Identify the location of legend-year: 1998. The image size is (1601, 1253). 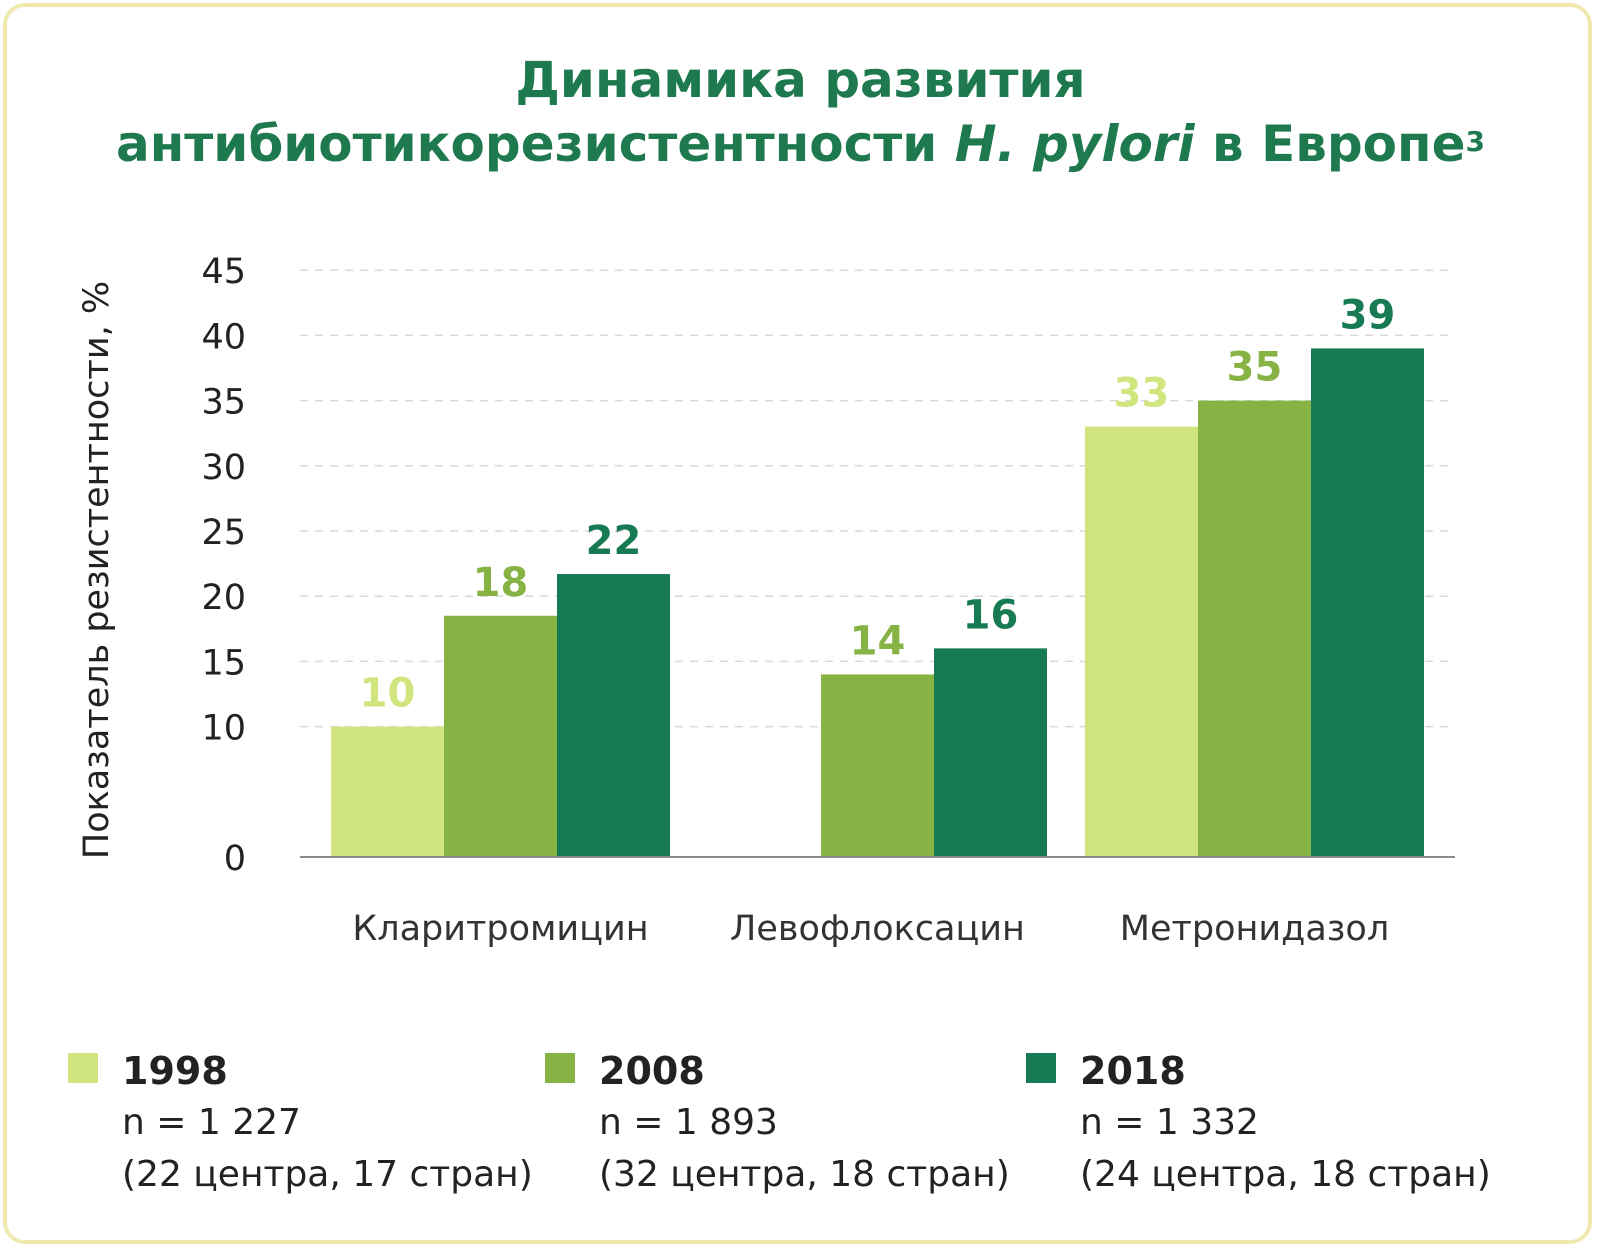
(175, 1071).